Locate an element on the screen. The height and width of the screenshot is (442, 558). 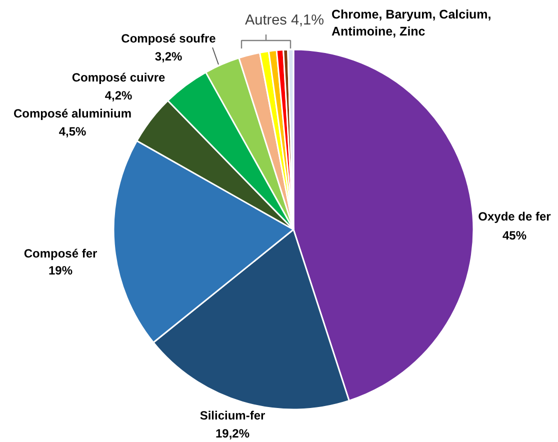
data-label: 45% is located at coordinates (514, 235).